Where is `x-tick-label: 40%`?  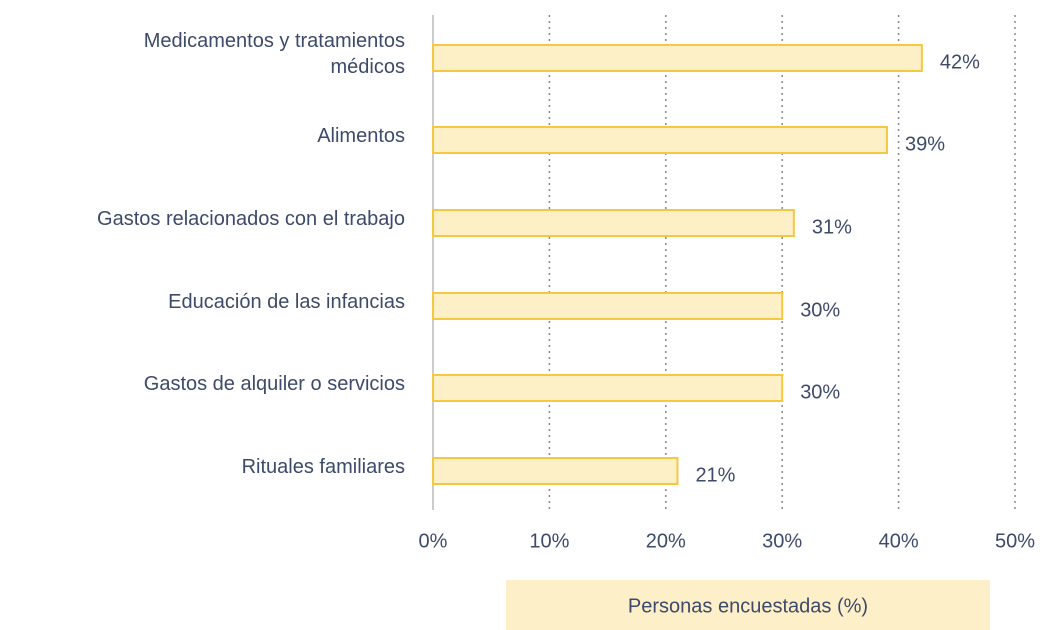
x-tick-label: 40% is located at coordinates (899, 541).